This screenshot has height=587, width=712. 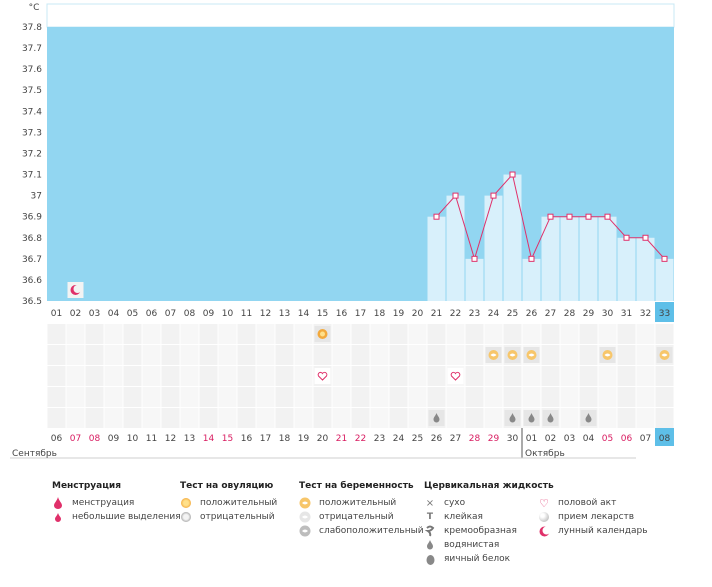 I want to click on cycle-day-label: 09, so click(x=209, y=314).